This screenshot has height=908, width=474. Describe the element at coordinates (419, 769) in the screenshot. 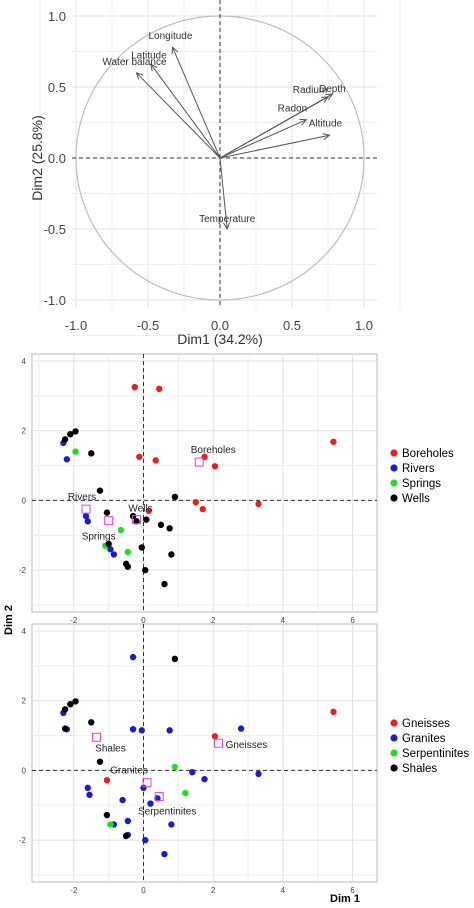

I see `legend-label: Shales` at that location.